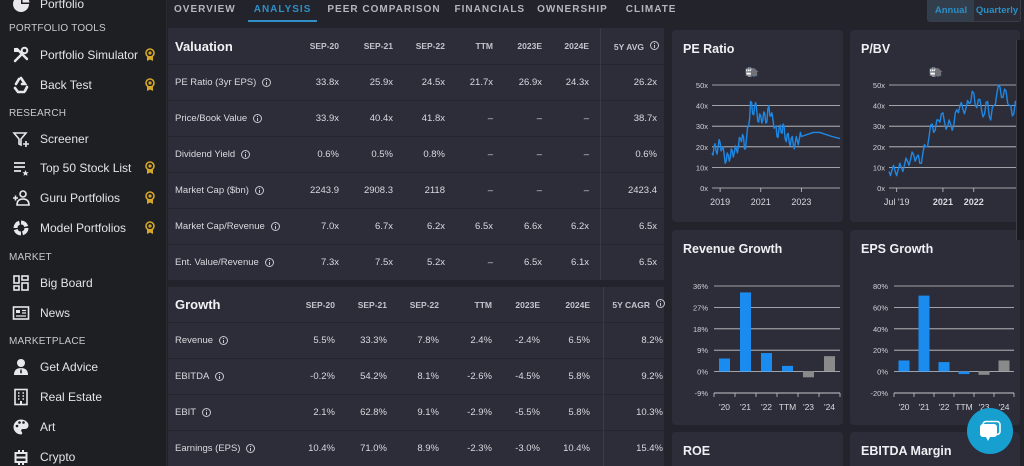  What do you see at coordinates (651, 9) in the screenshot?
I see `tab-climate: CLIMATE` at bounding box center [651, 9].